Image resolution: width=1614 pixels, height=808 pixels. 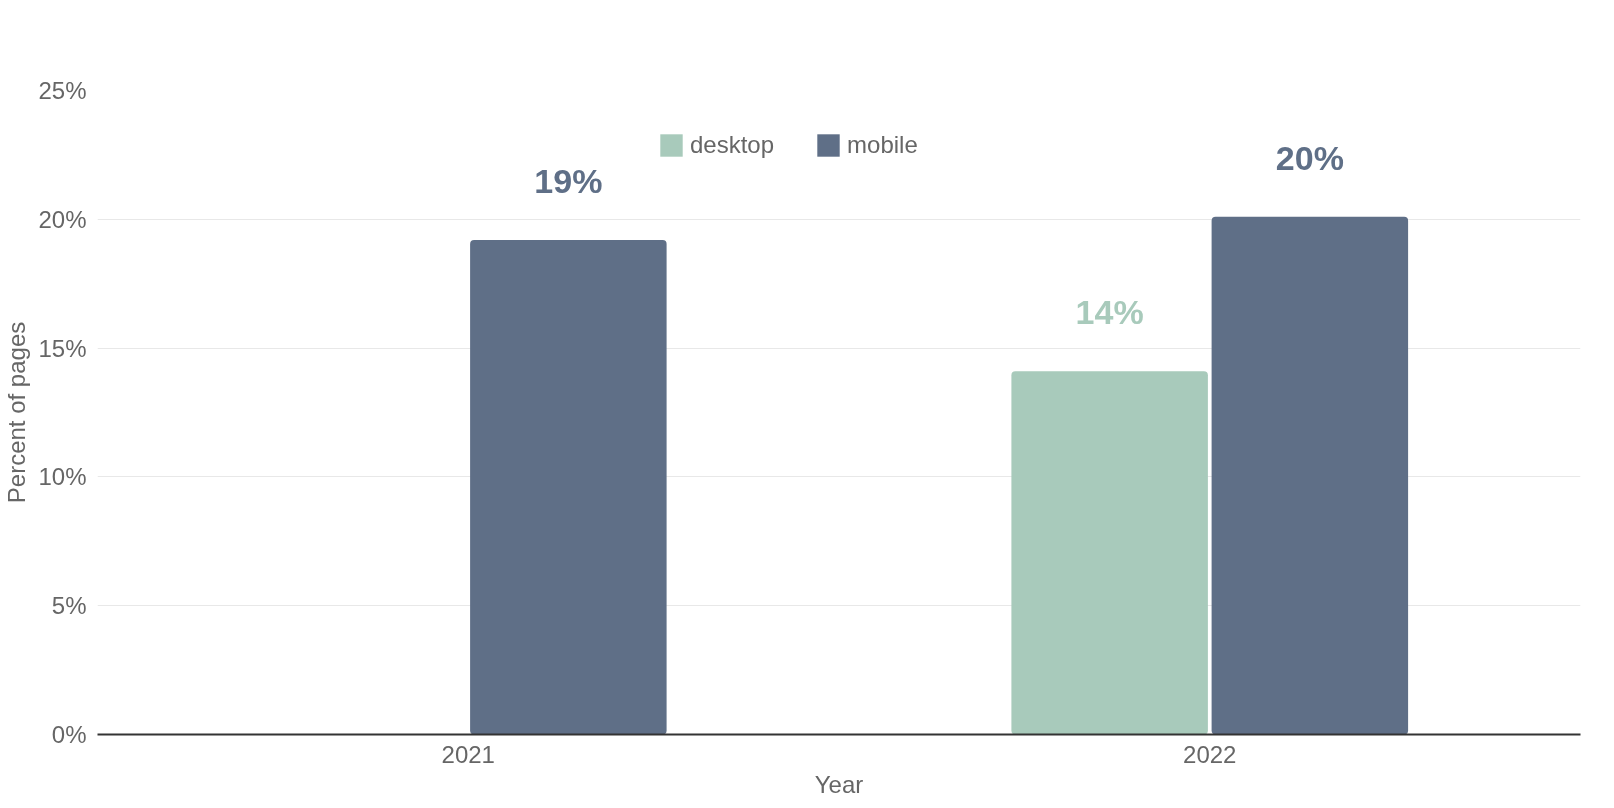 What do you see at coordinates (1210, 754) in the screenshot?
I see `x-tick-label: 2022` at bounding box center [1210, 754].